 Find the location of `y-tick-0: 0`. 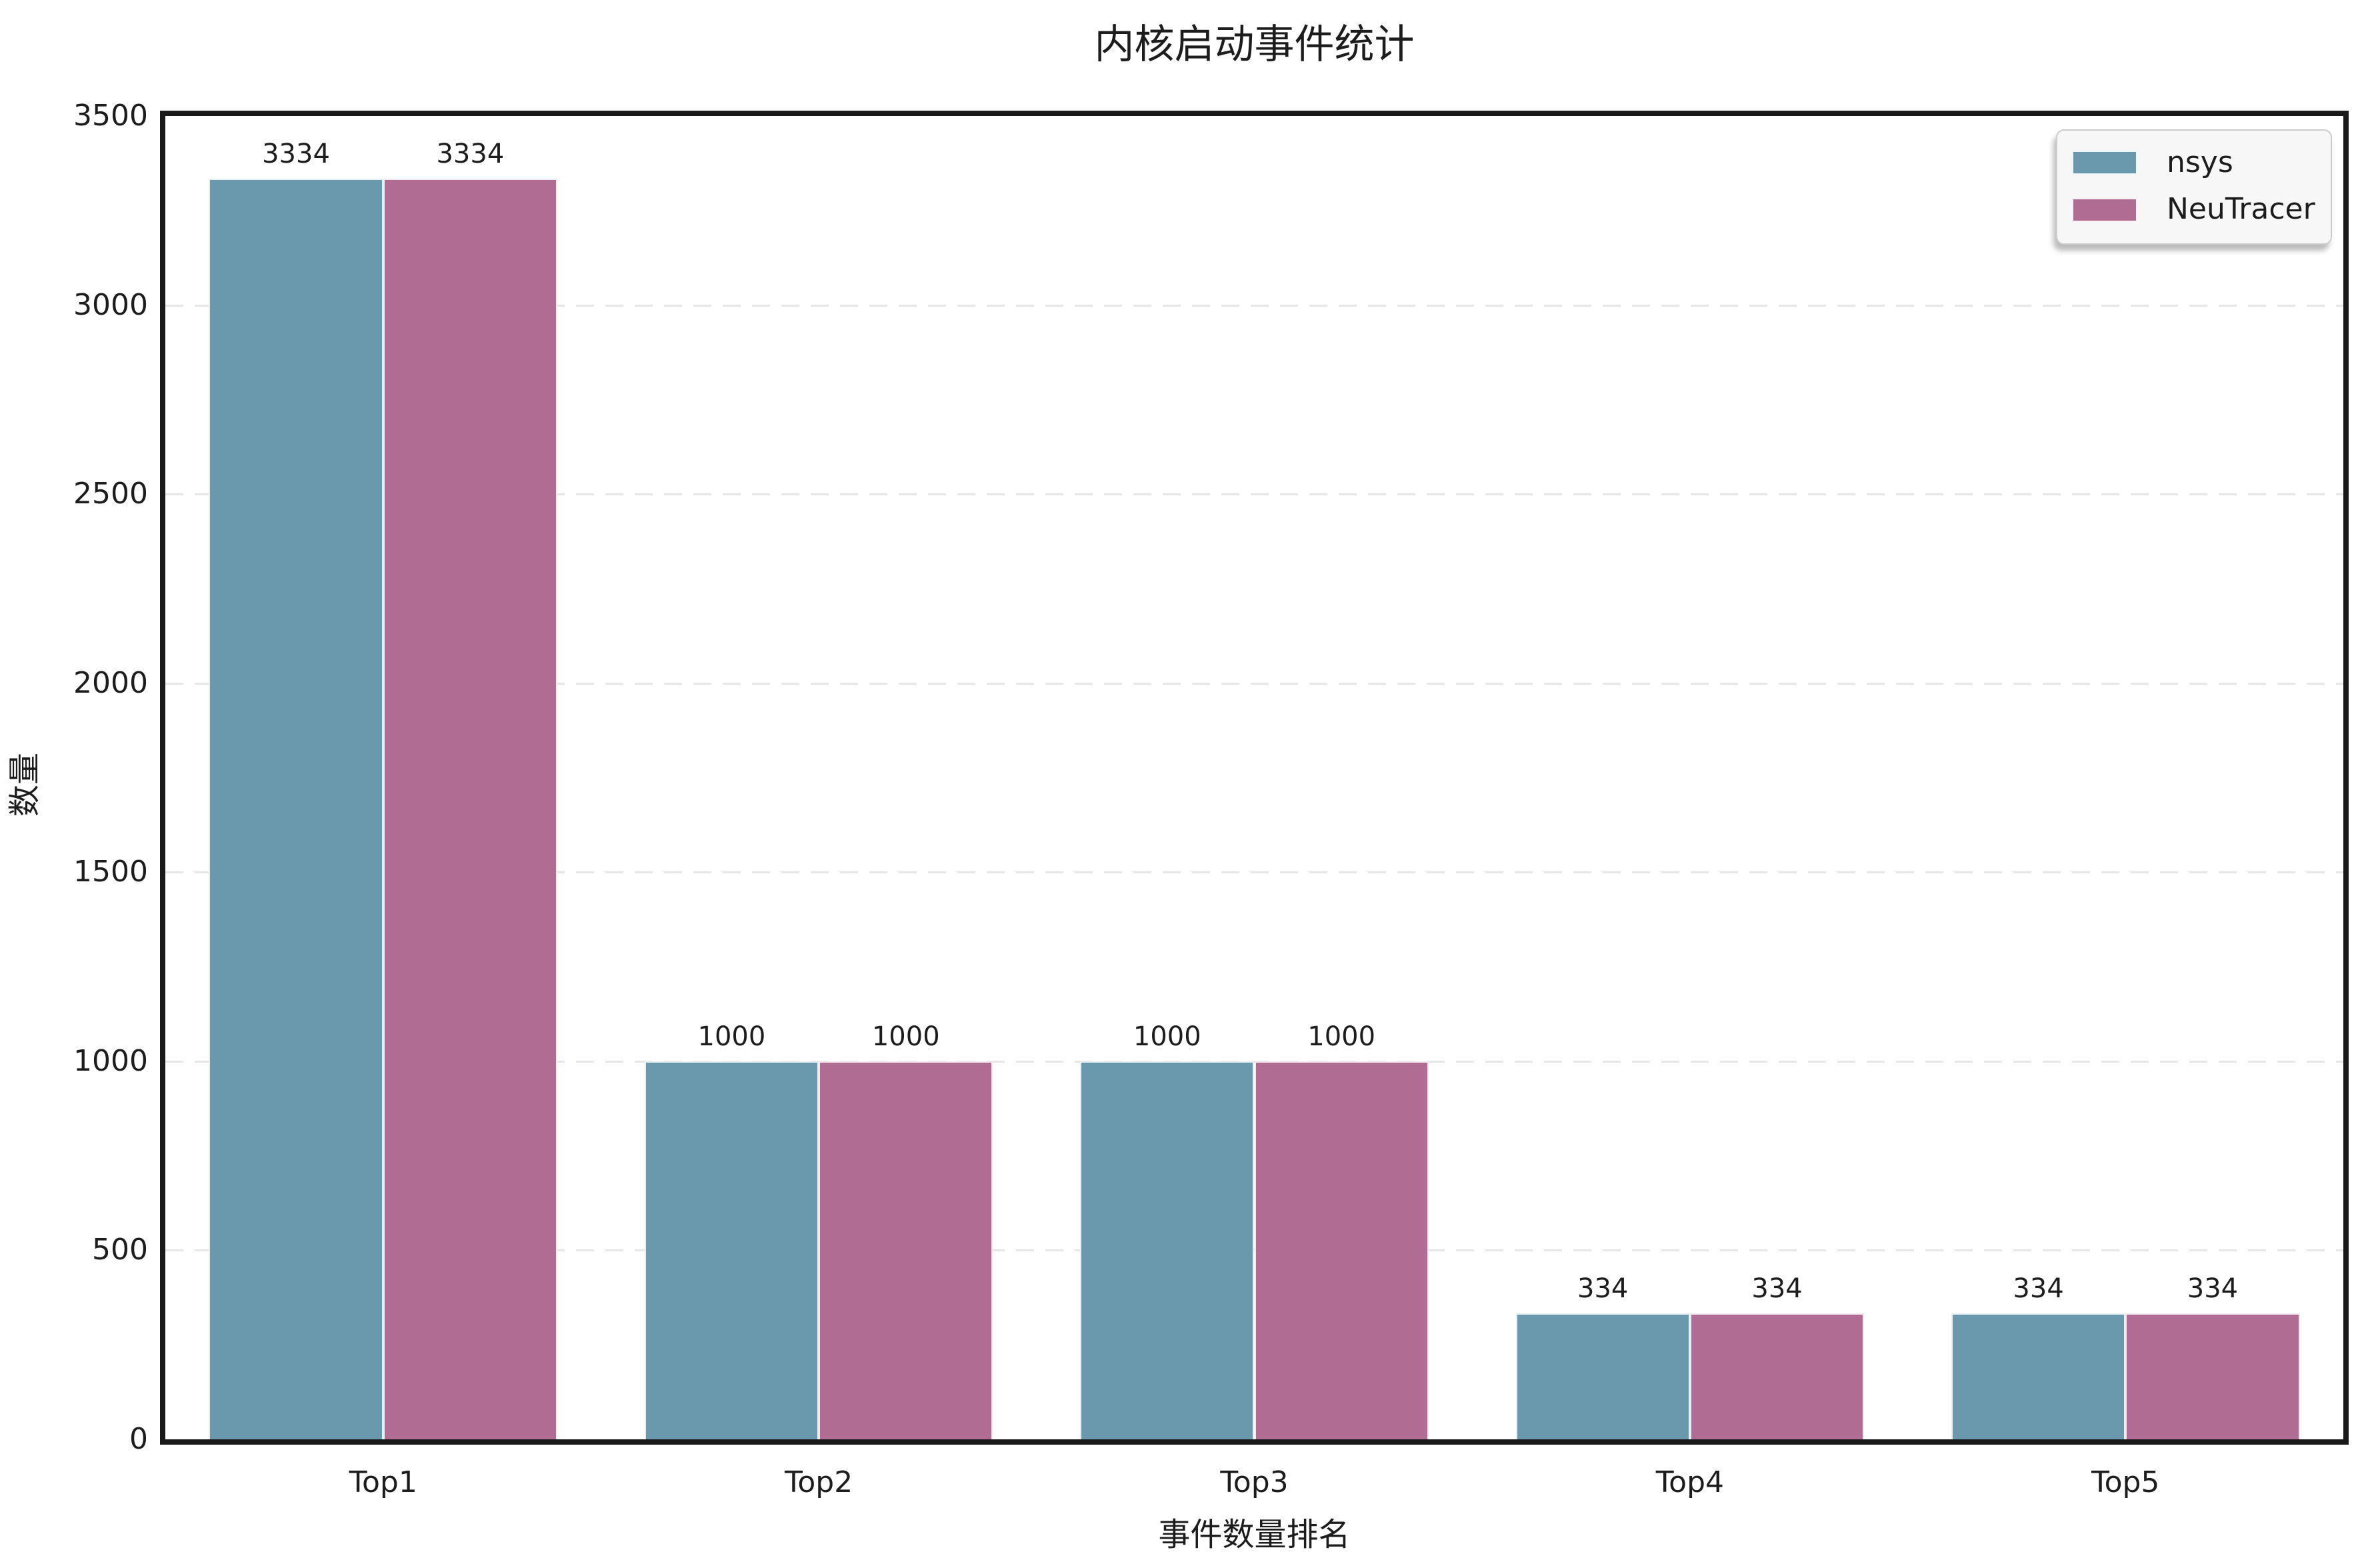

y-tick-0: 0 is located at coordinates (138, 1439).